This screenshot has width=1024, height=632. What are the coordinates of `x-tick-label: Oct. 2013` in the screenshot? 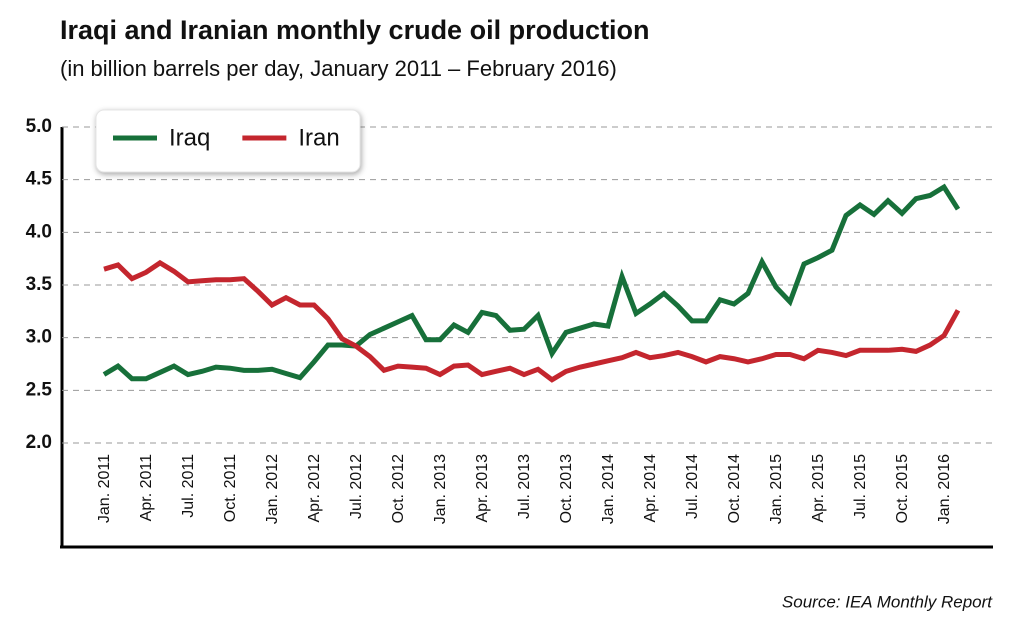 It's located at (566, 488).